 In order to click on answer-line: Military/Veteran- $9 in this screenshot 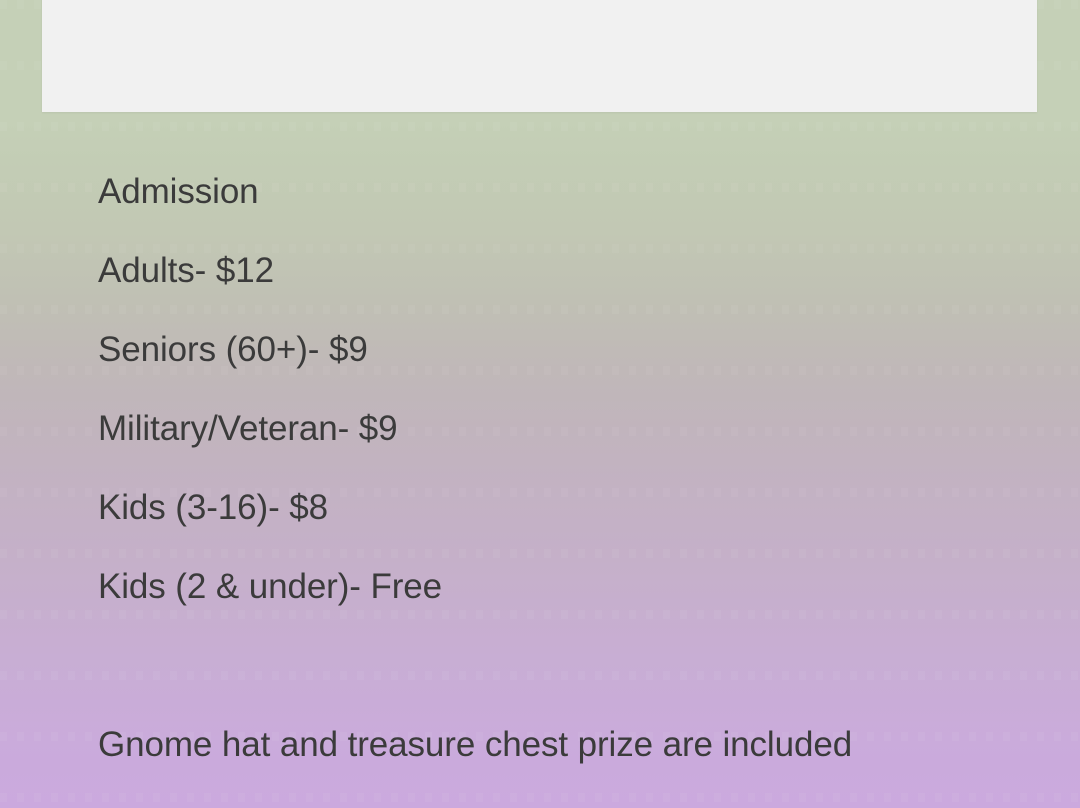, I will do `click(248, 428)`.